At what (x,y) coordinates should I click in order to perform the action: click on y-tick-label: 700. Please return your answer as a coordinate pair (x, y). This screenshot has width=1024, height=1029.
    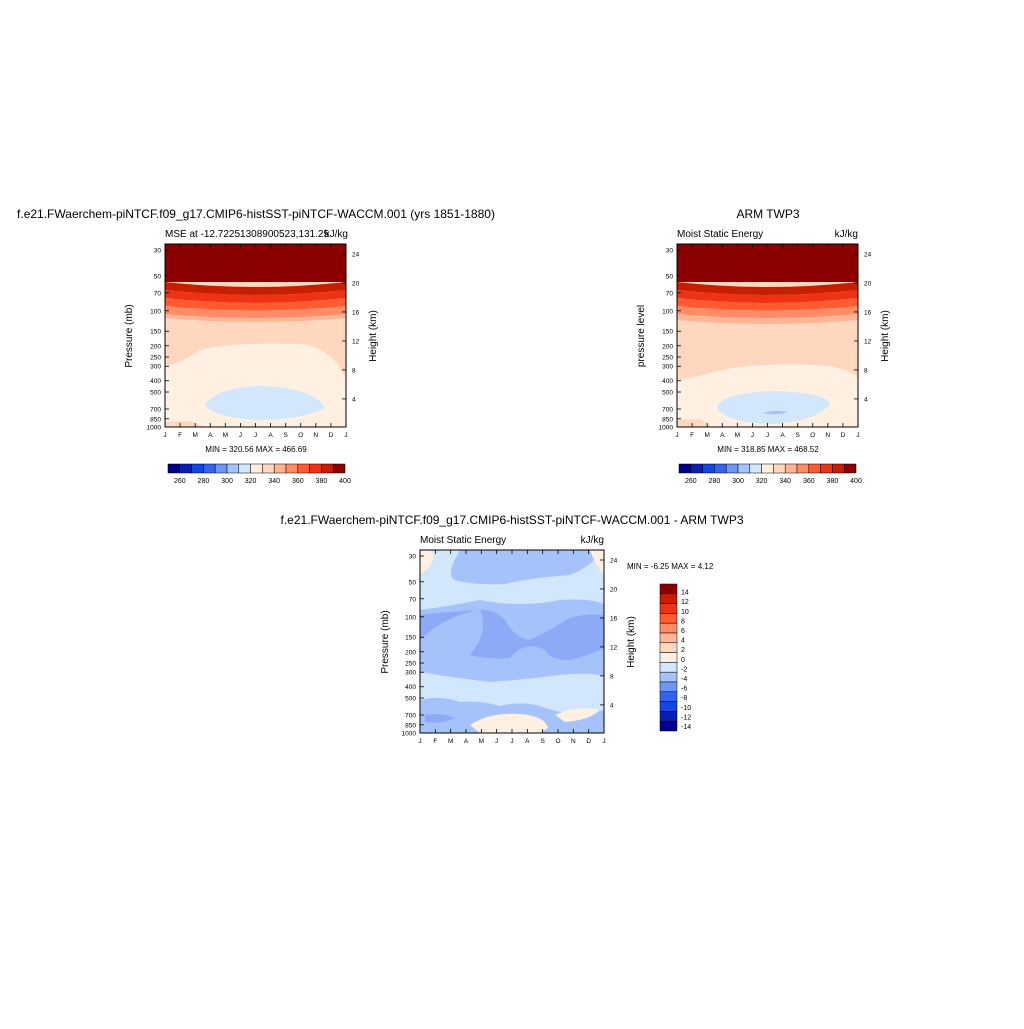
    Looking at the image, I should click on (667, 409).